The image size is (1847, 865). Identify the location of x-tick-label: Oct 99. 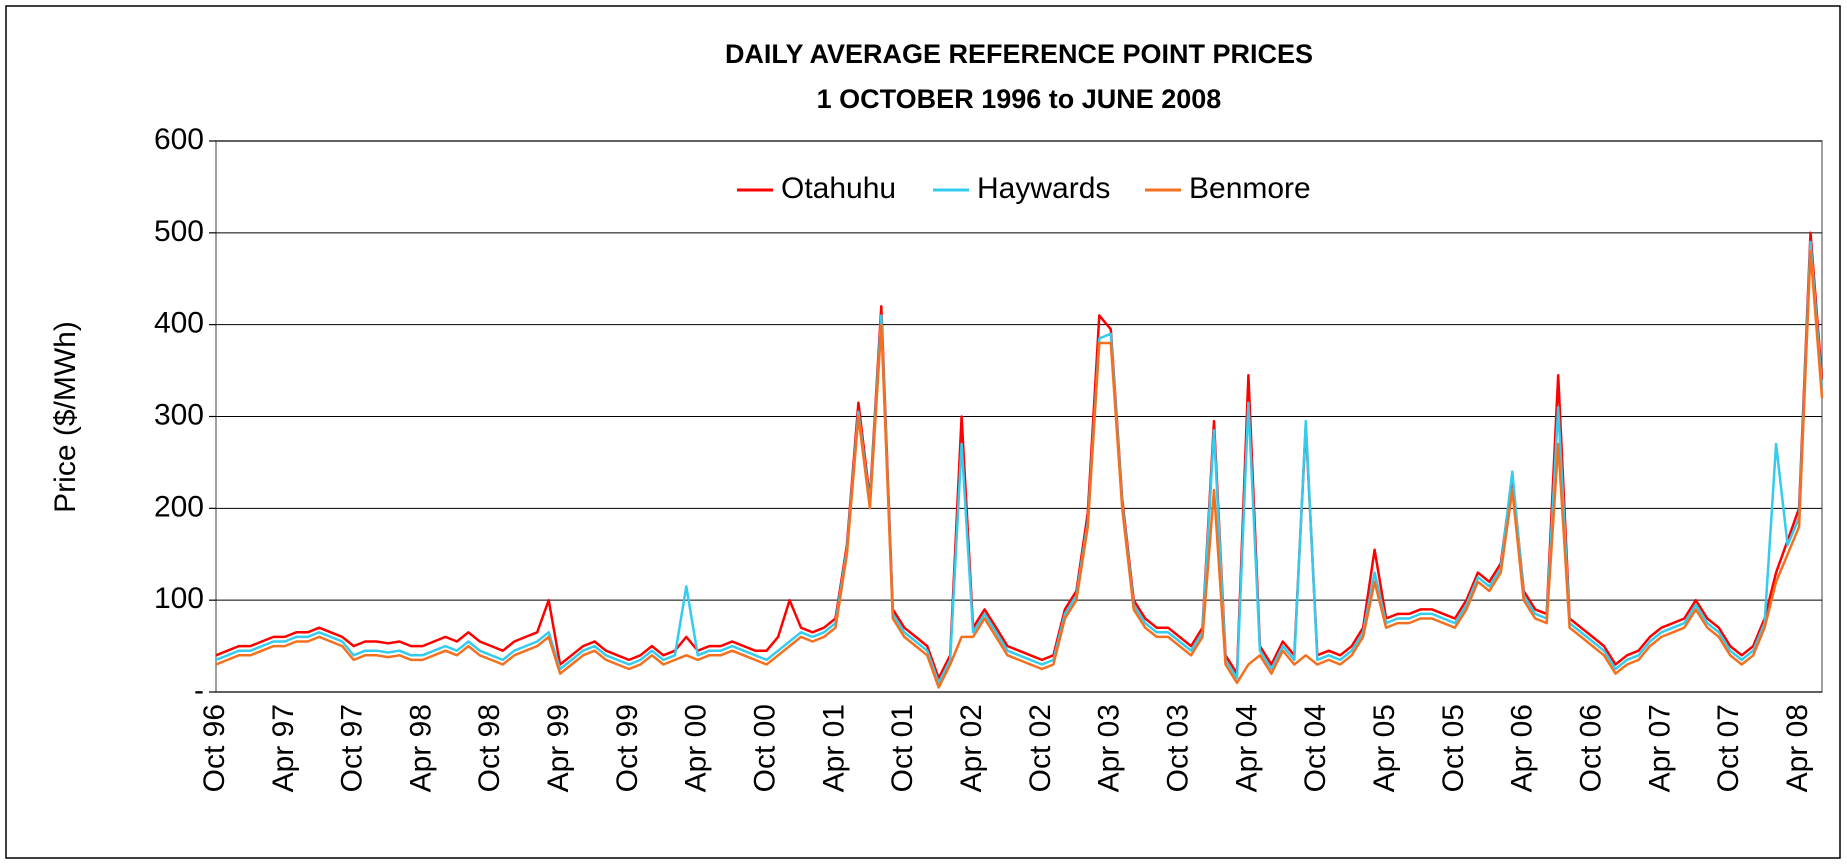
(627, 748).